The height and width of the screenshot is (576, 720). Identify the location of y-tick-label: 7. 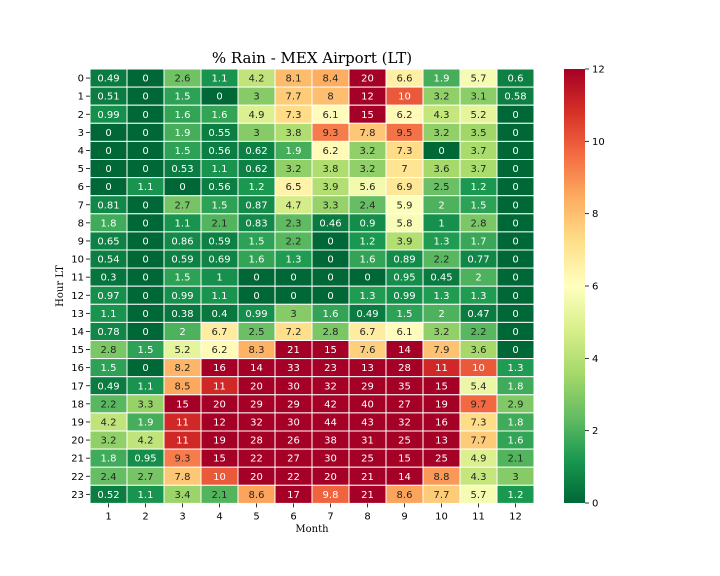
(81, 205).